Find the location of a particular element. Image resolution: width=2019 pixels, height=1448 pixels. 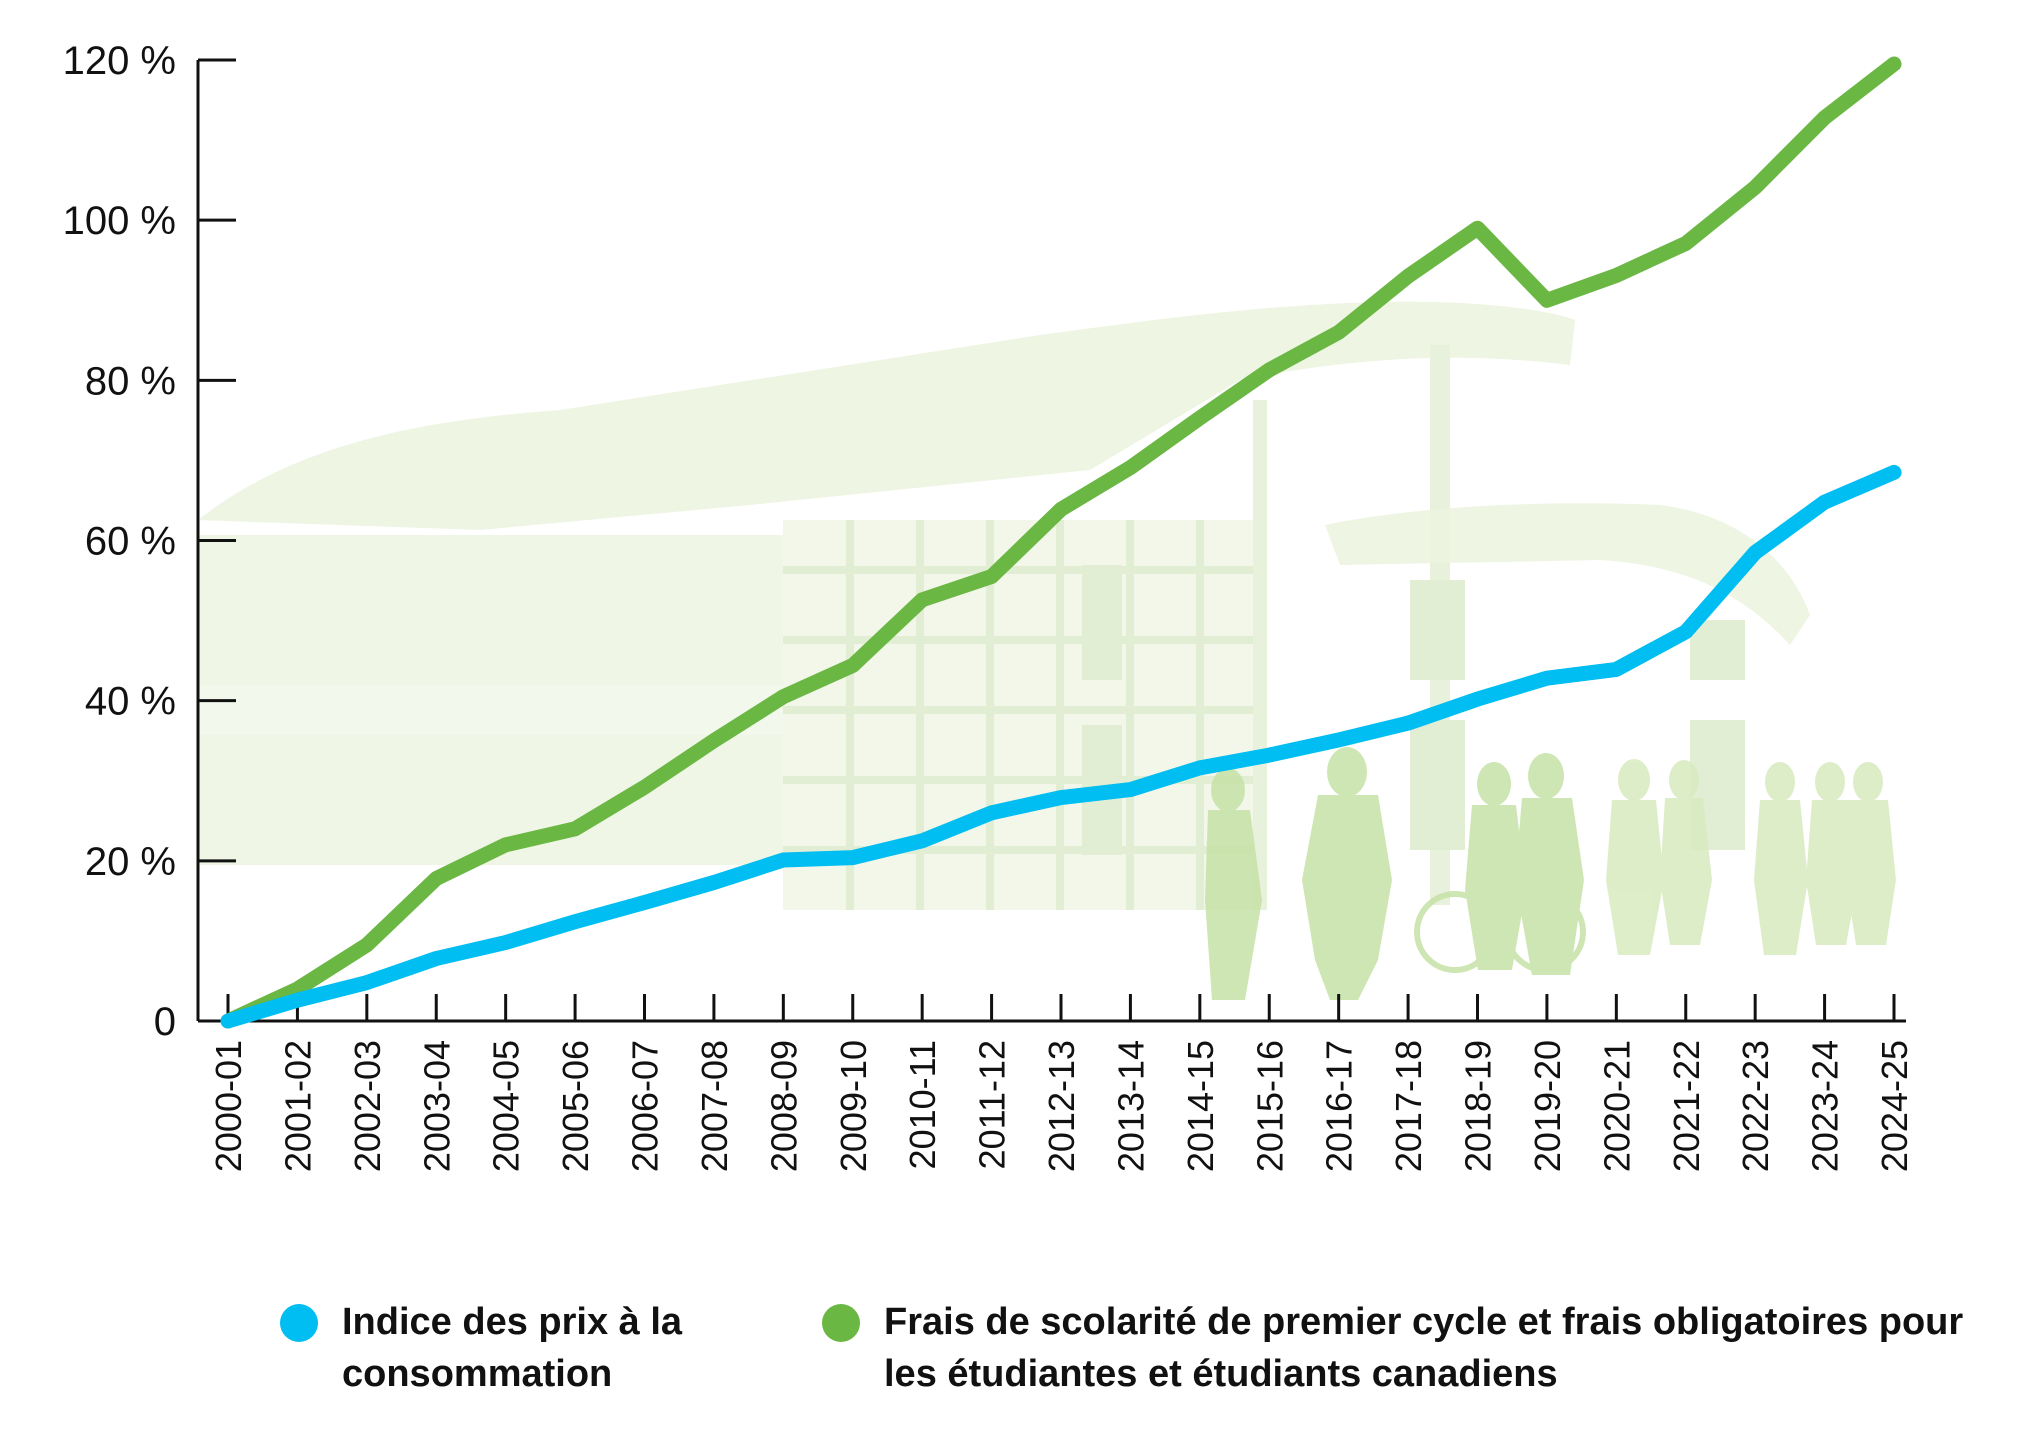

x-tick-label: 2002-03 is located at coordinates (367, 1106).